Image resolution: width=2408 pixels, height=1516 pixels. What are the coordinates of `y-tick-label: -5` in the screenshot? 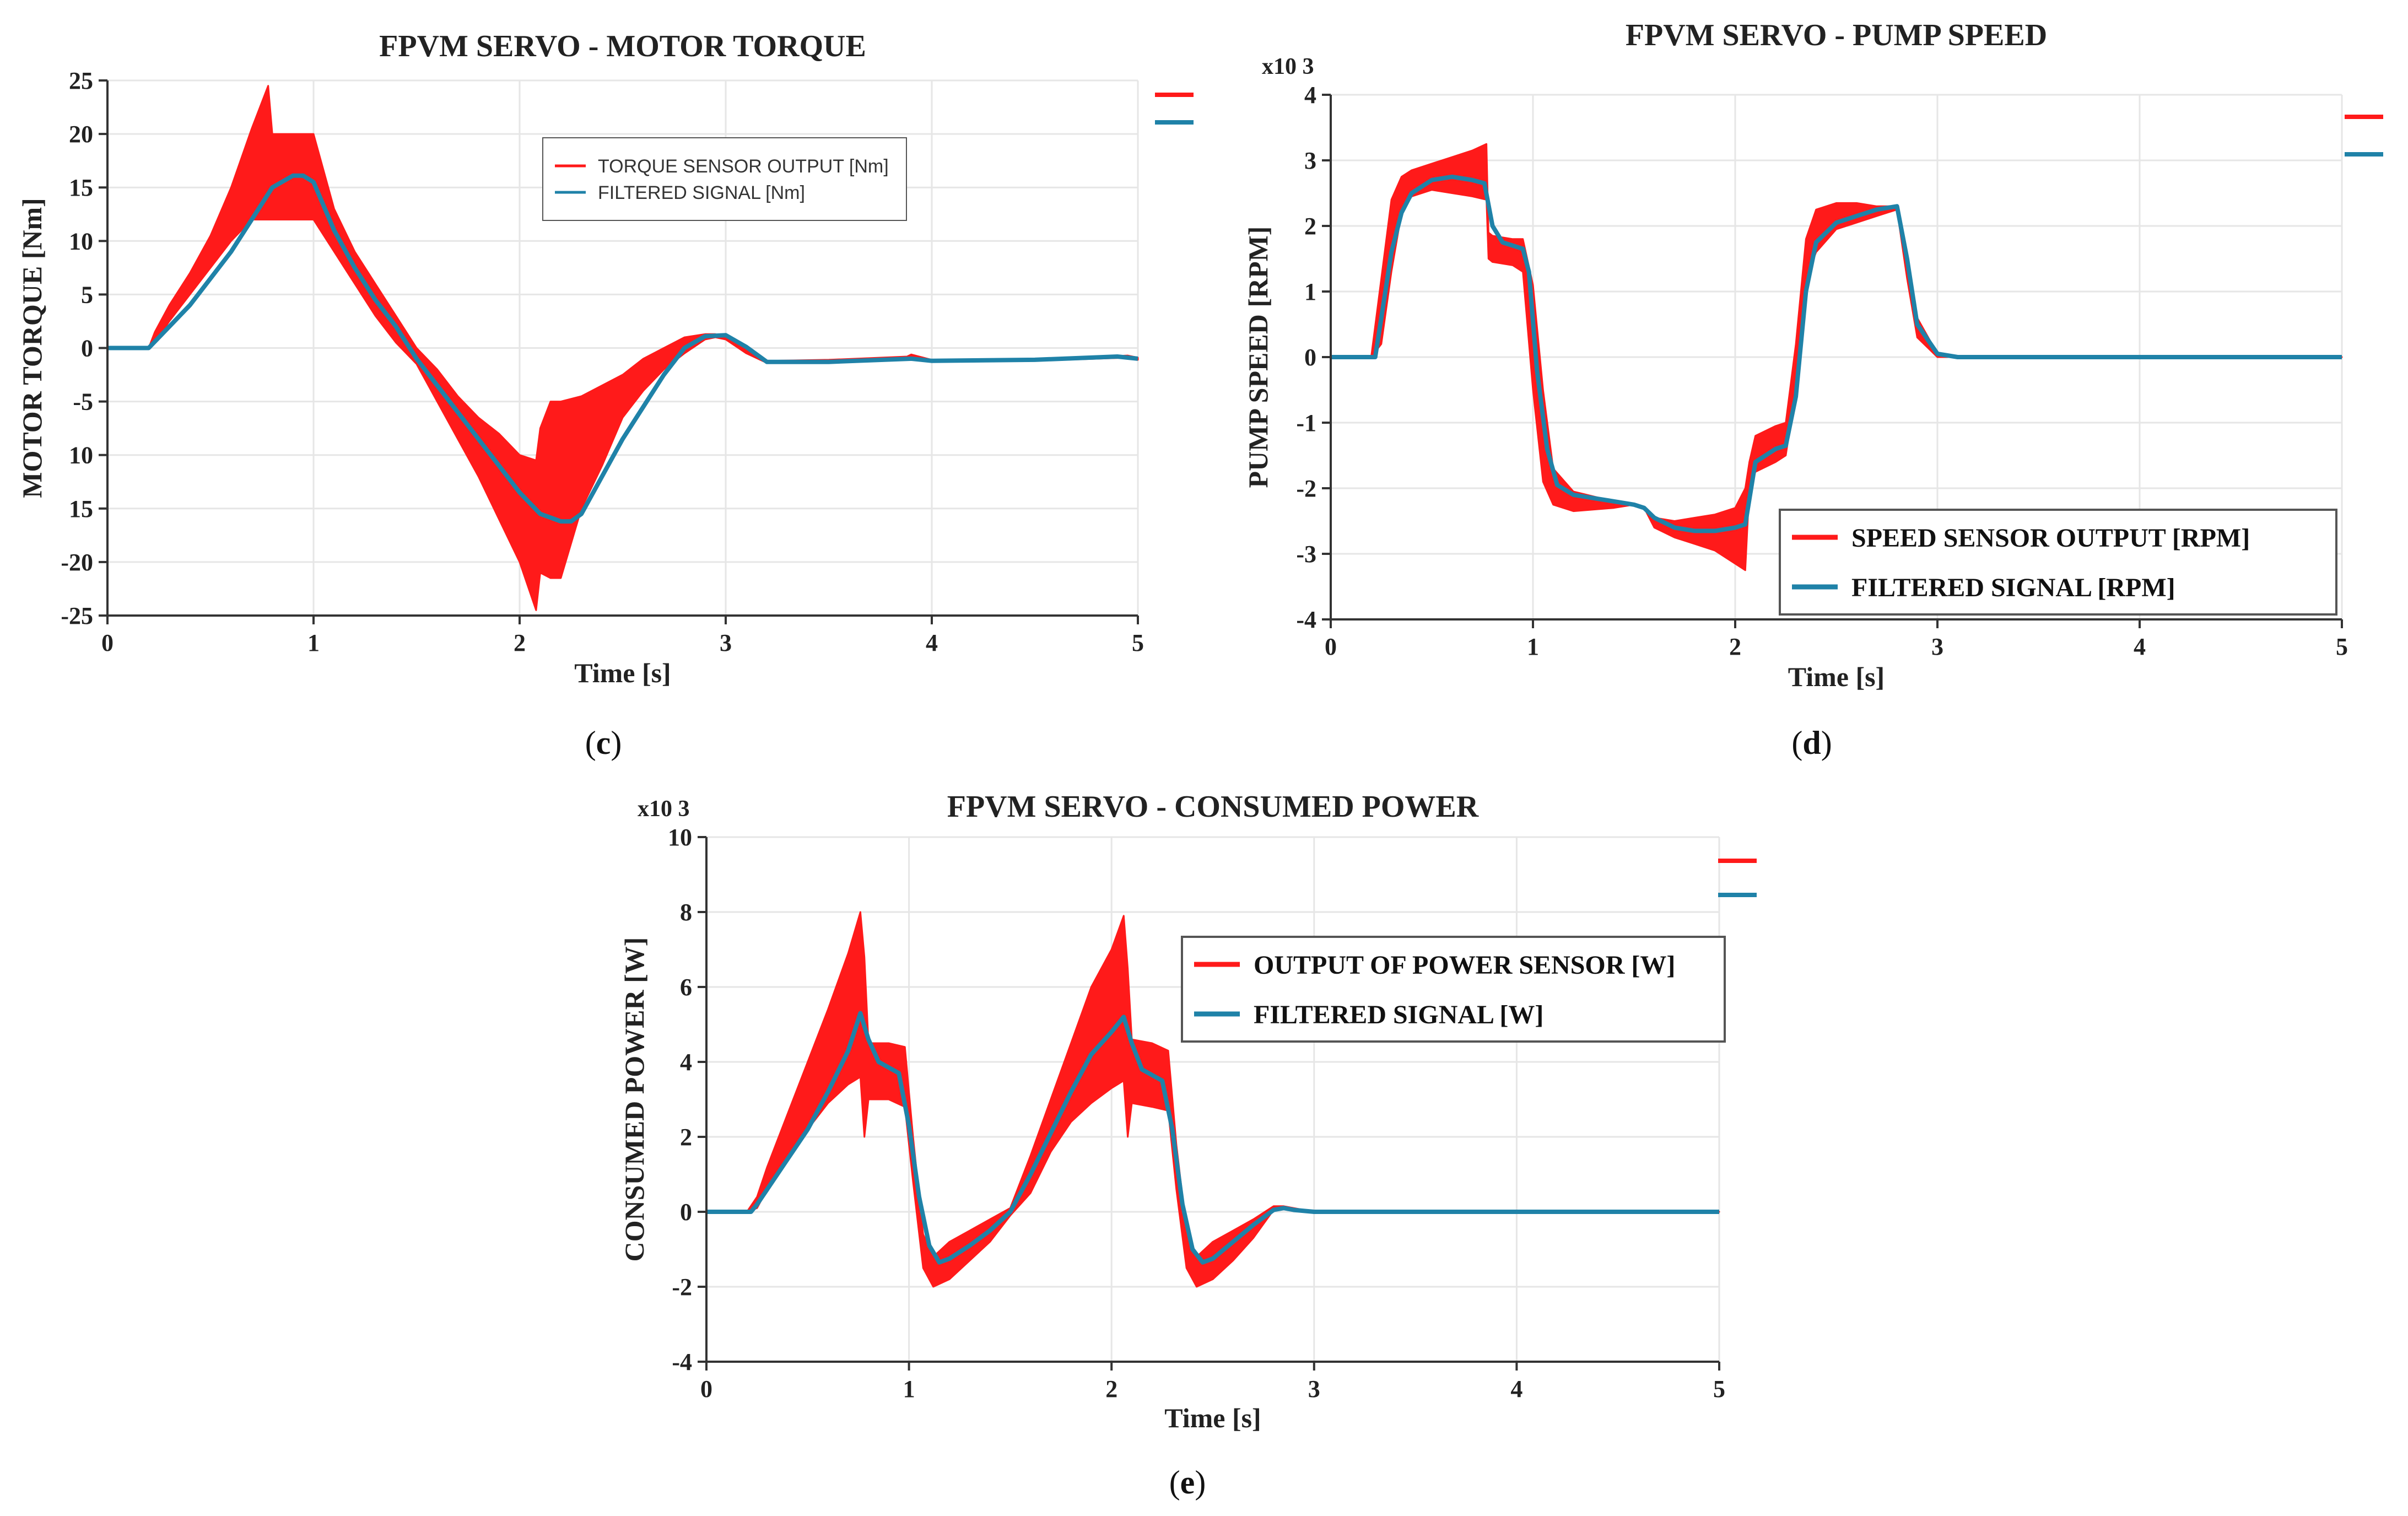 It's located at (83, 402).